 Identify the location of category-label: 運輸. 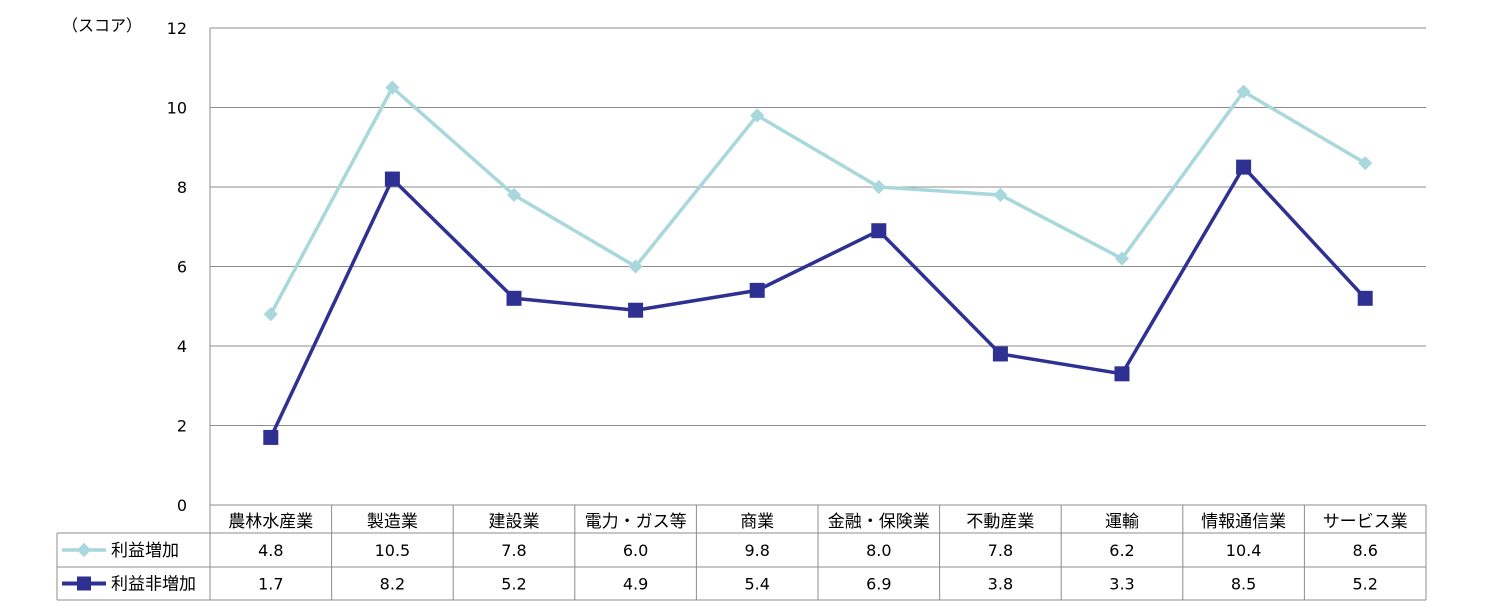
(1122, 522).